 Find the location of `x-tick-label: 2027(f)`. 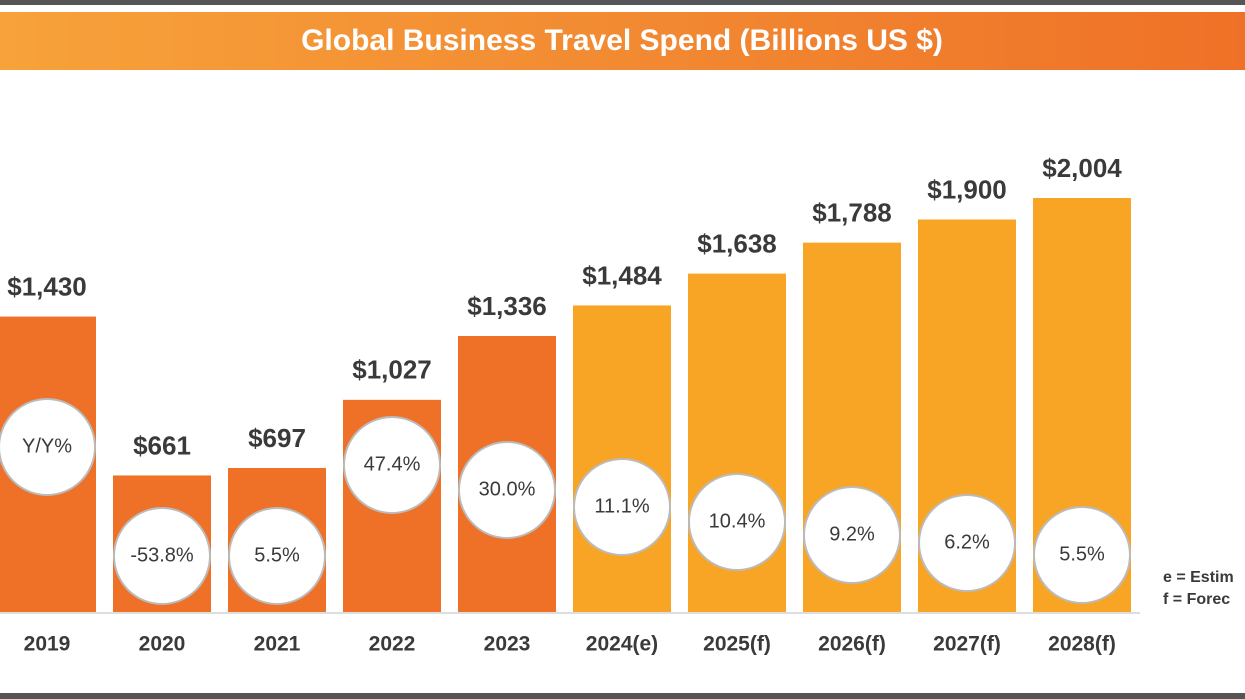

x-tick-label: 2027(f) is located at coordinates (967, 644).